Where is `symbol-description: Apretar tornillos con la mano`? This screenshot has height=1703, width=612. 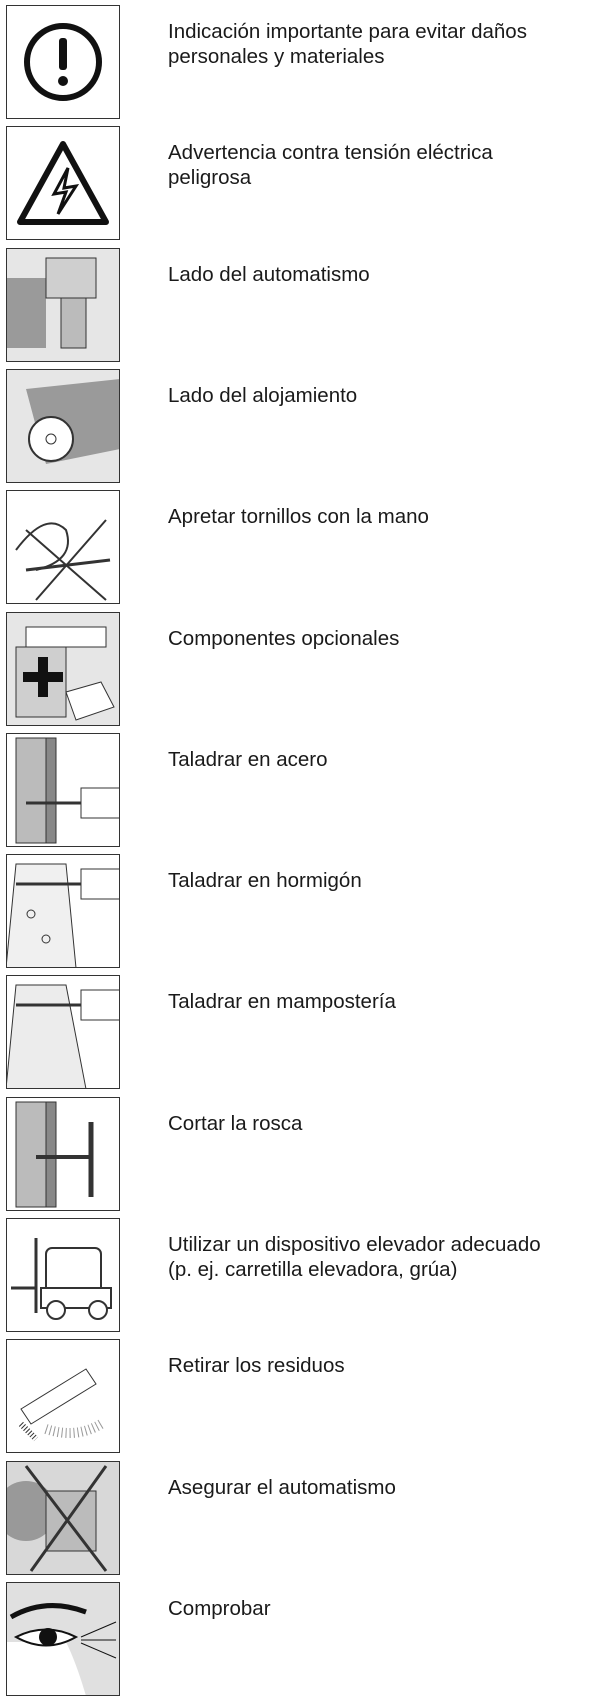 symbol-description: Apretar tornillos con la mano is located at coordinates (388, 516).